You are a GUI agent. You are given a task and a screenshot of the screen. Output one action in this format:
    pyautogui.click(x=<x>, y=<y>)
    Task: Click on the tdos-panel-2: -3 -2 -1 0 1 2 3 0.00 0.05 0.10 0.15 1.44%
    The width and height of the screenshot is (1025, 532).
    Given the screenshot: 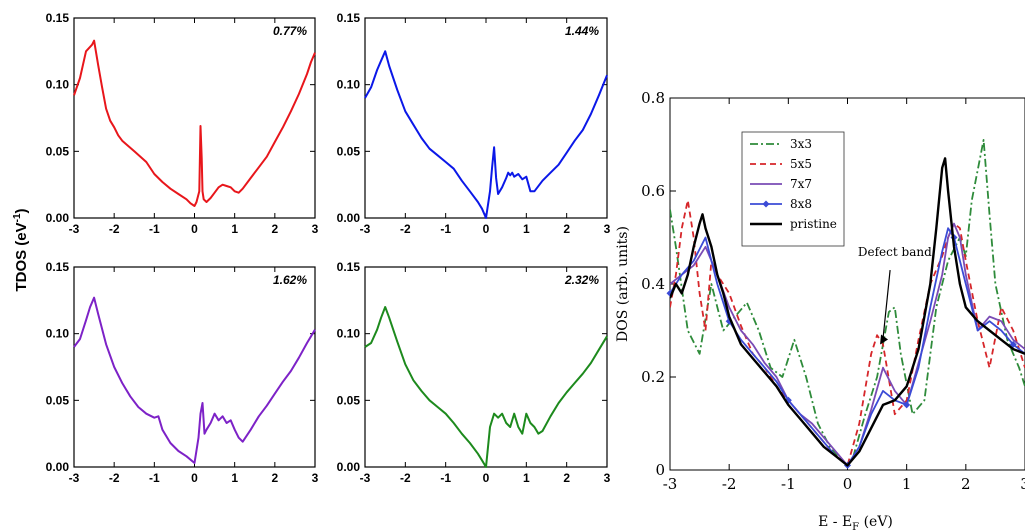 What is the action you would take?
    pyautogui.click(x=474, y=123)
    